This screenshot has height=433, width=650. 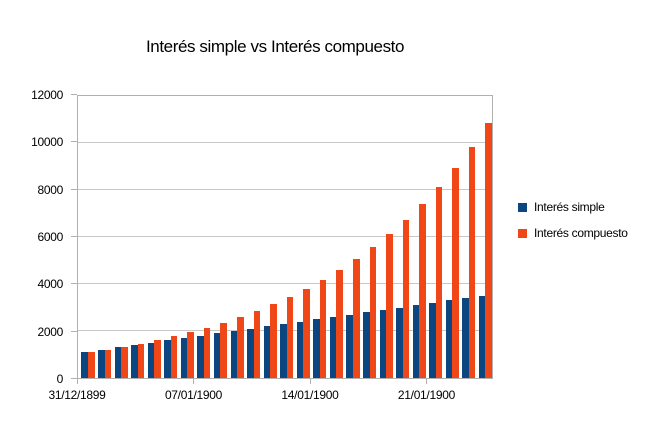 What do you see at coordinates (50, 331) in the screenshot?
I see `y-axis-label: 2000` at bounding box center [50, 331].